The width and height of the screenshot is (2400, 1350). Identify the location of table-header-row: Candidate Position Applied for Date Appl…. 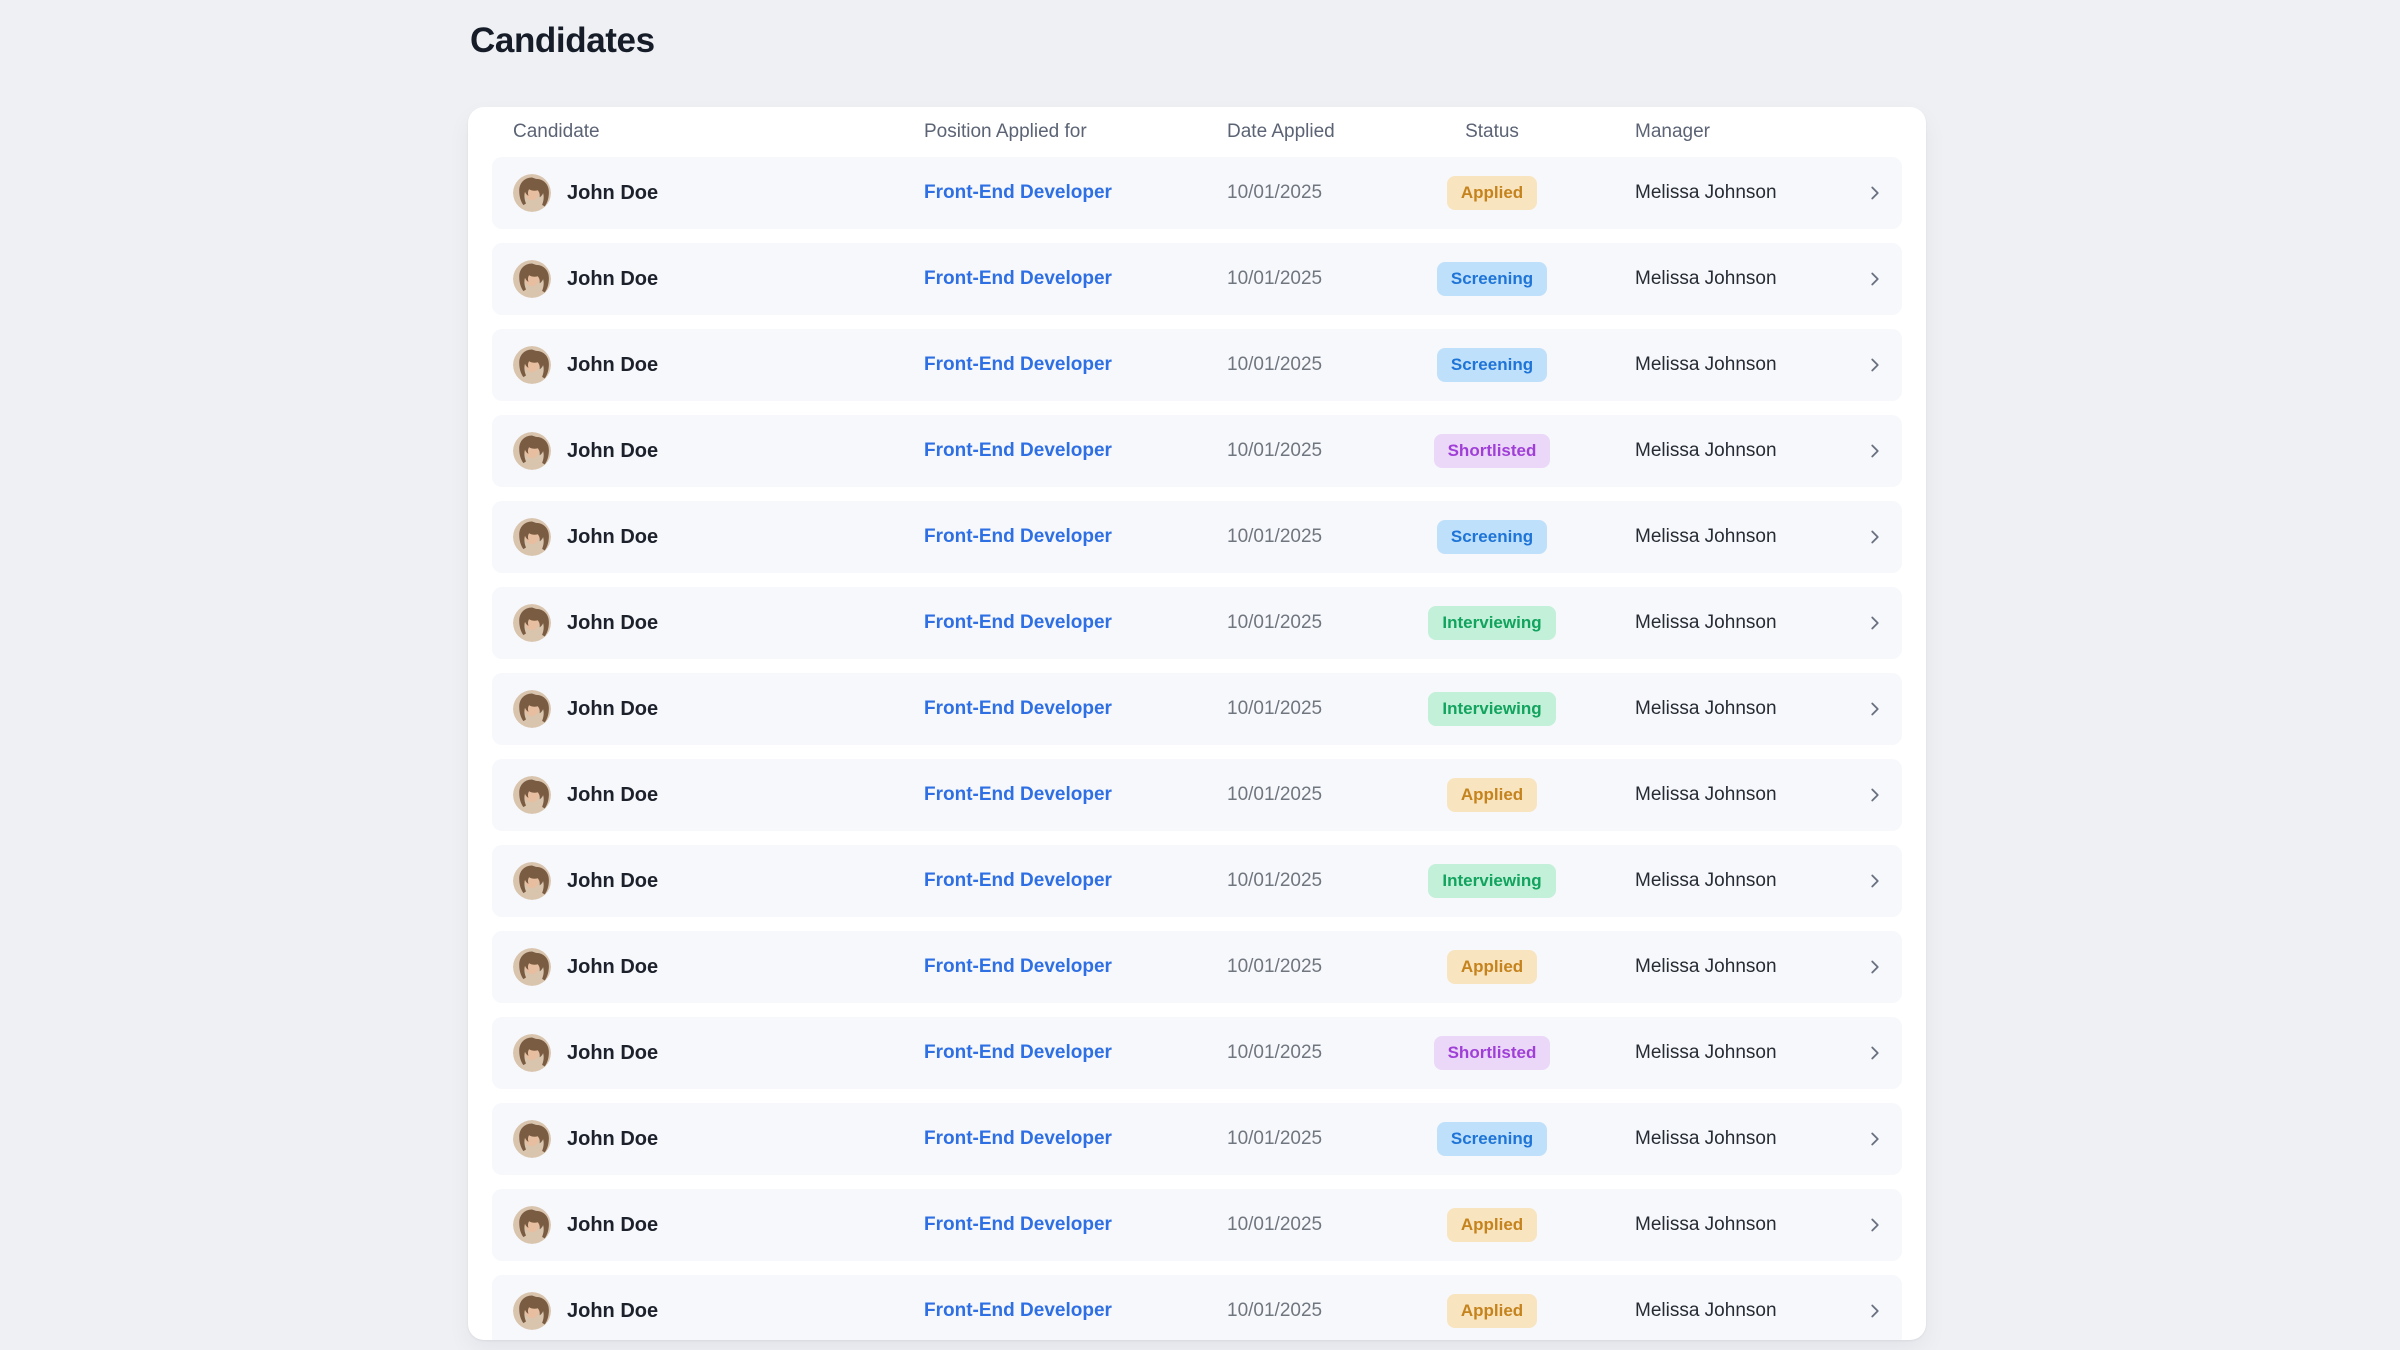
(1197, 132).